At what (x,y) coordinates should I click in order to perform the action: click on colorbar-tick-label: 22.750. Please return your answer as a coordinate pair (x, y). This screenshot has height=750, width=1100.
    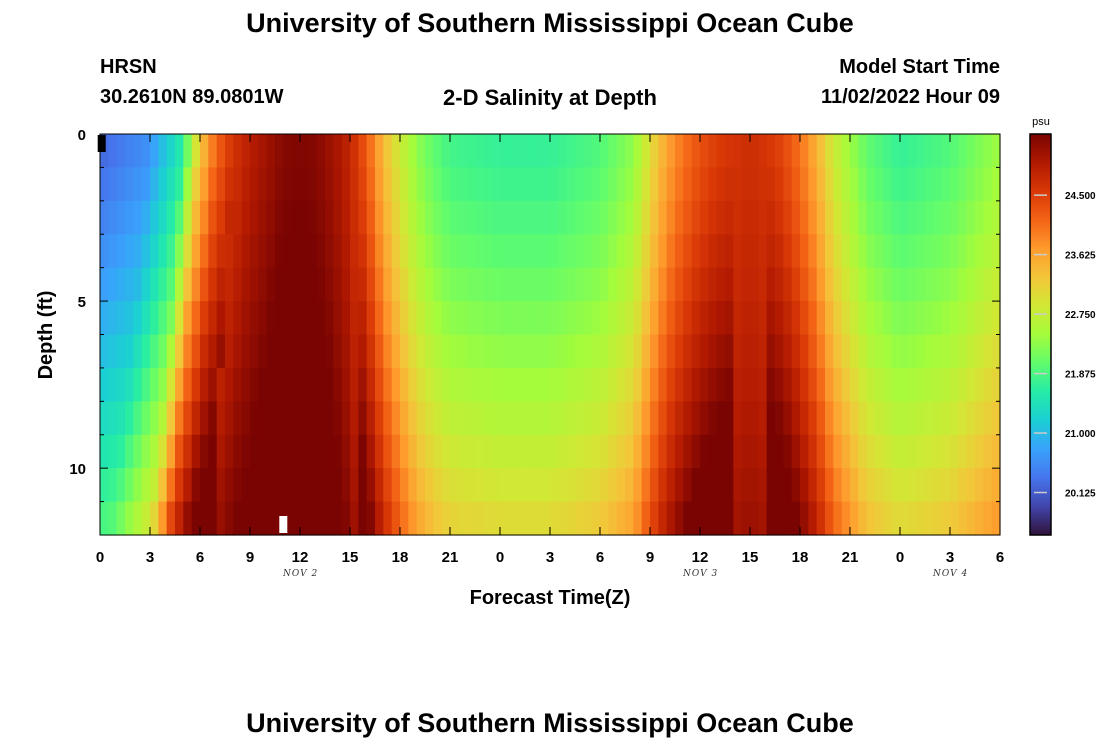
    Looking at the image, I should click on (1080, 315).